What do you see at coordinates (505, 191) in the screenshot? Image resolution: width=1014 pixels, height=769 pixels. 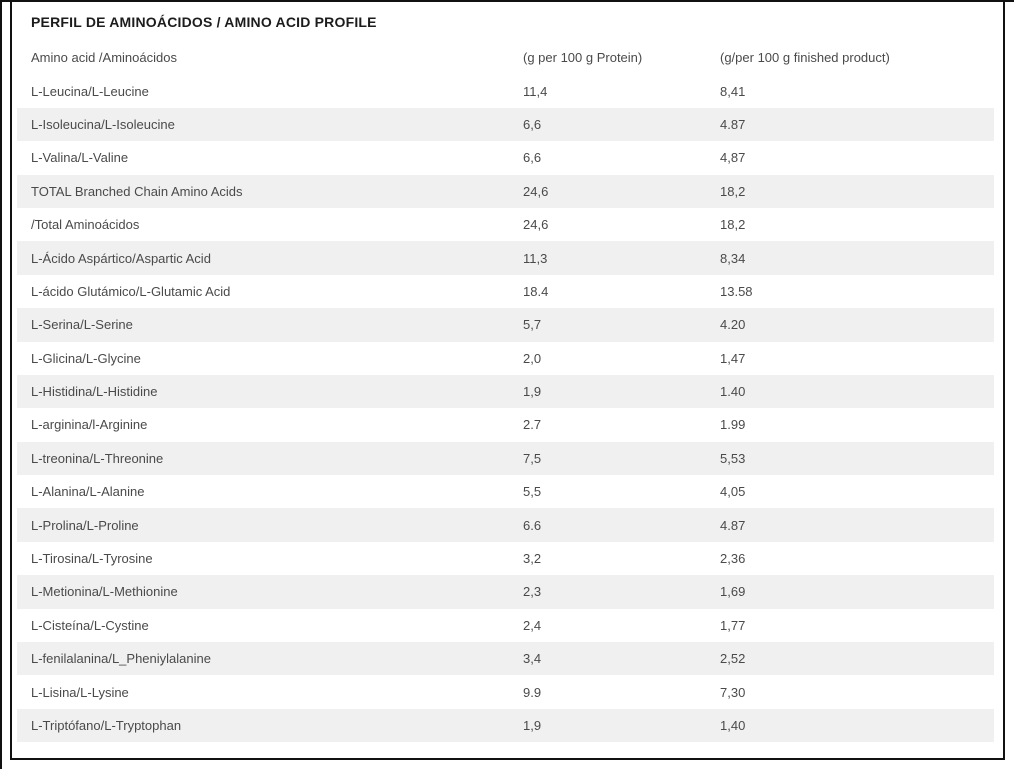 I see `table-row: TOTAL Branched Chain Amino Acids 24,6 18,2` at bounding box center [505, 191].